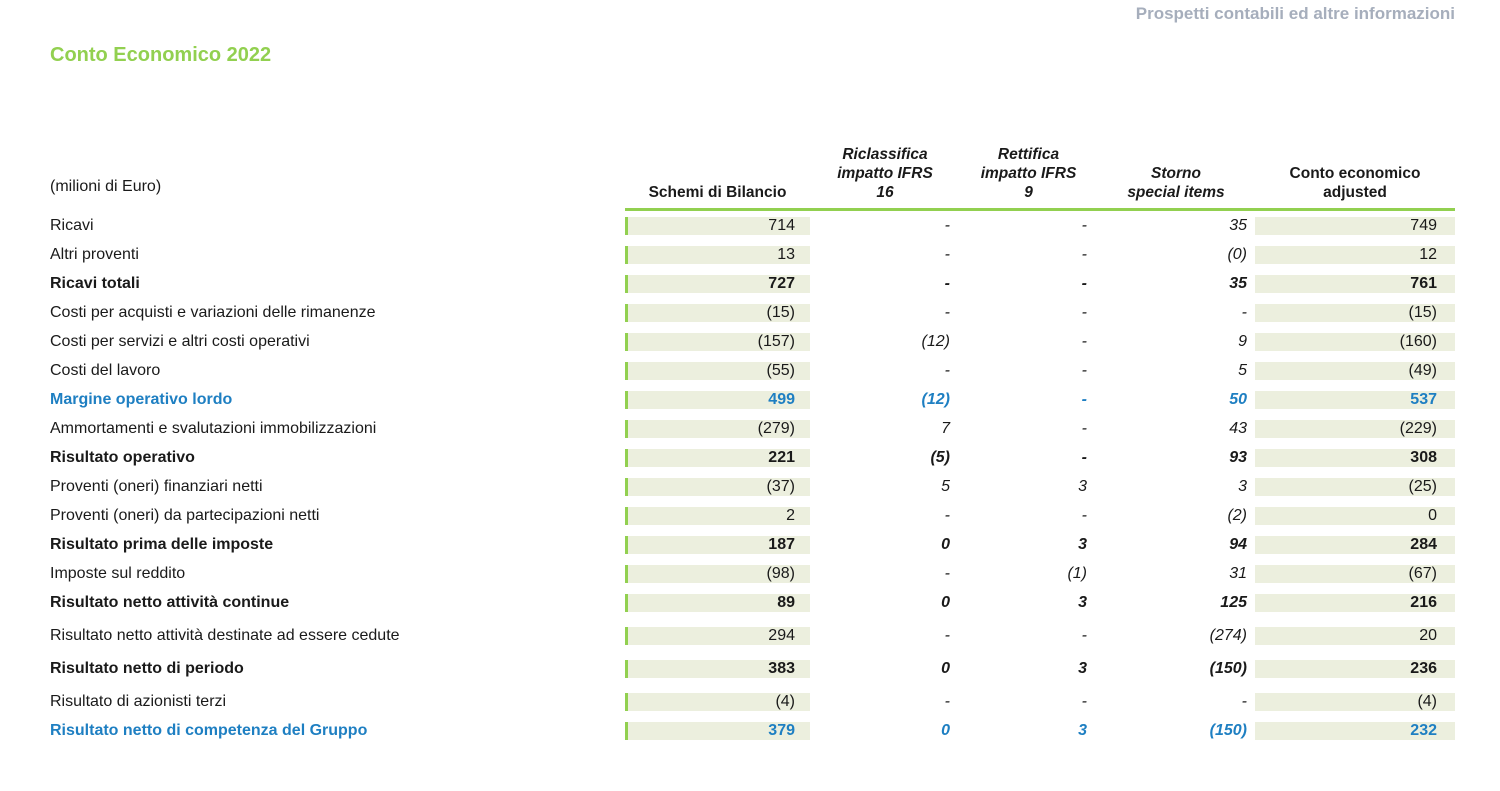 This screenshot has height=791, width=1500. Describe the element at coordinates (1238, 225) in the screenshot. I see `cell-value: 35` at that location.